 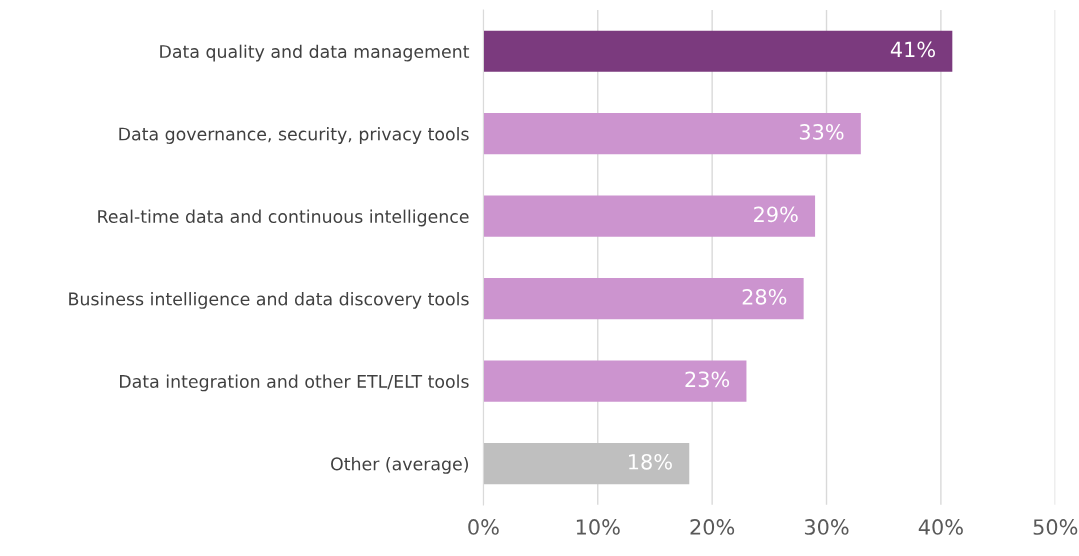 I want to click on data-label: 23%, so click(x=707, y=379).